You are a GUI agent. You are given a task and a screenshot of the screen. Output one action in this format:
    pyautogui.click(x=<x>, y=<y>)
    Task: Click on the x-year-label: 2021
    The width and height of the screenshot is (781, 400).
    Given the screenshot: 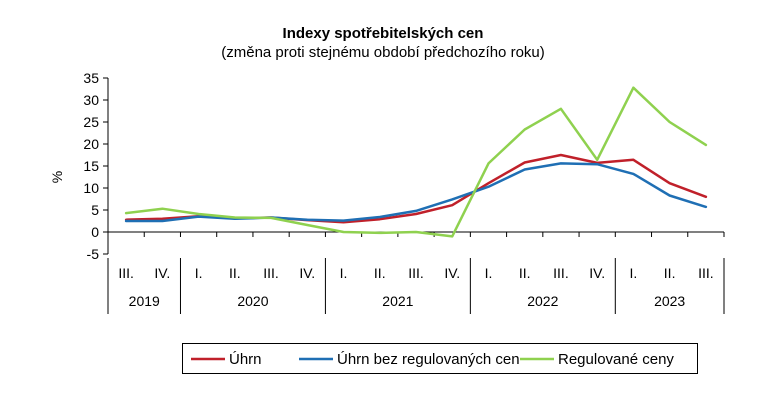 What is the action you would take?
    pyautogui.click(x=397, y=301)
    